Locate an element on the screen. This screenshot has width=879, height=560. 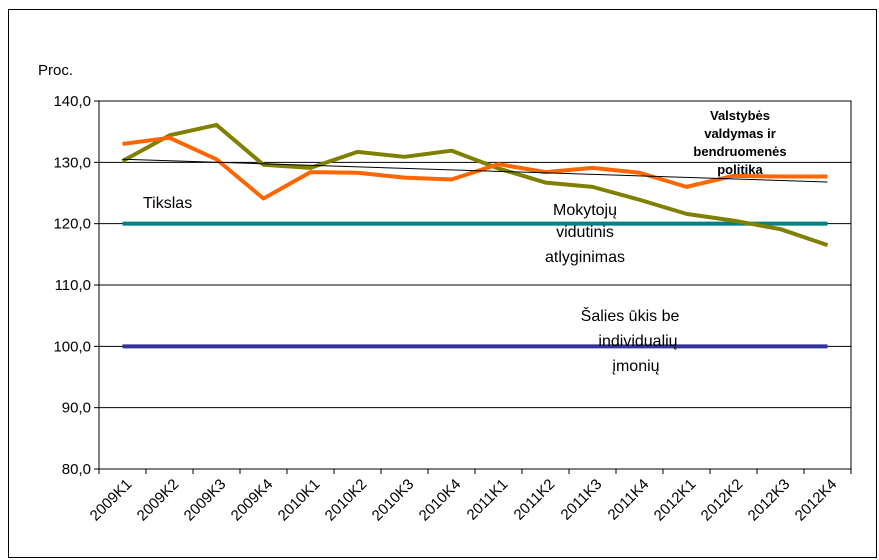
annotation-valstybes-line: Valstybės is located at coordinates (740, 115).